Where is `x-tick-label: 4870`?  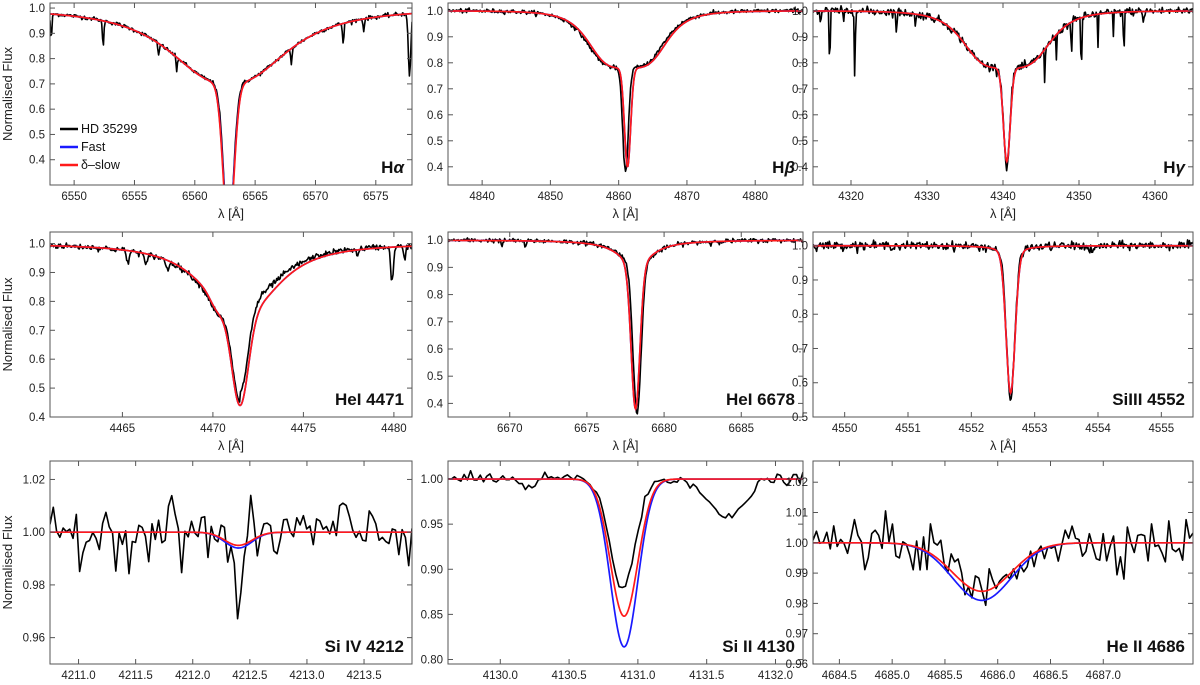
x-tick-label: 4870 is located at coordinates (687, 197).